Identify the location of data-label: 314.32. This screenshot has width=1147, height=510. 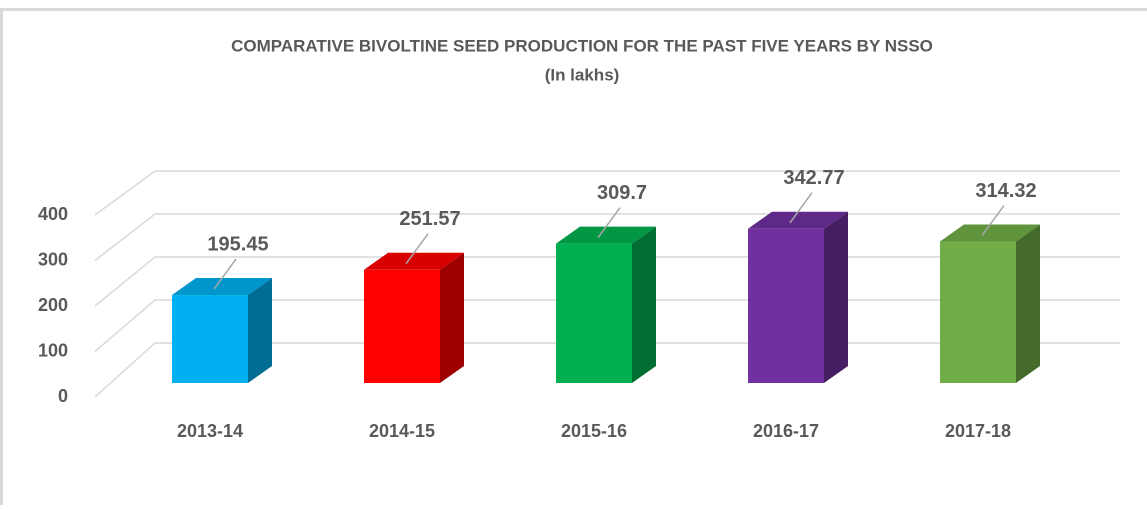
(1005, 191).